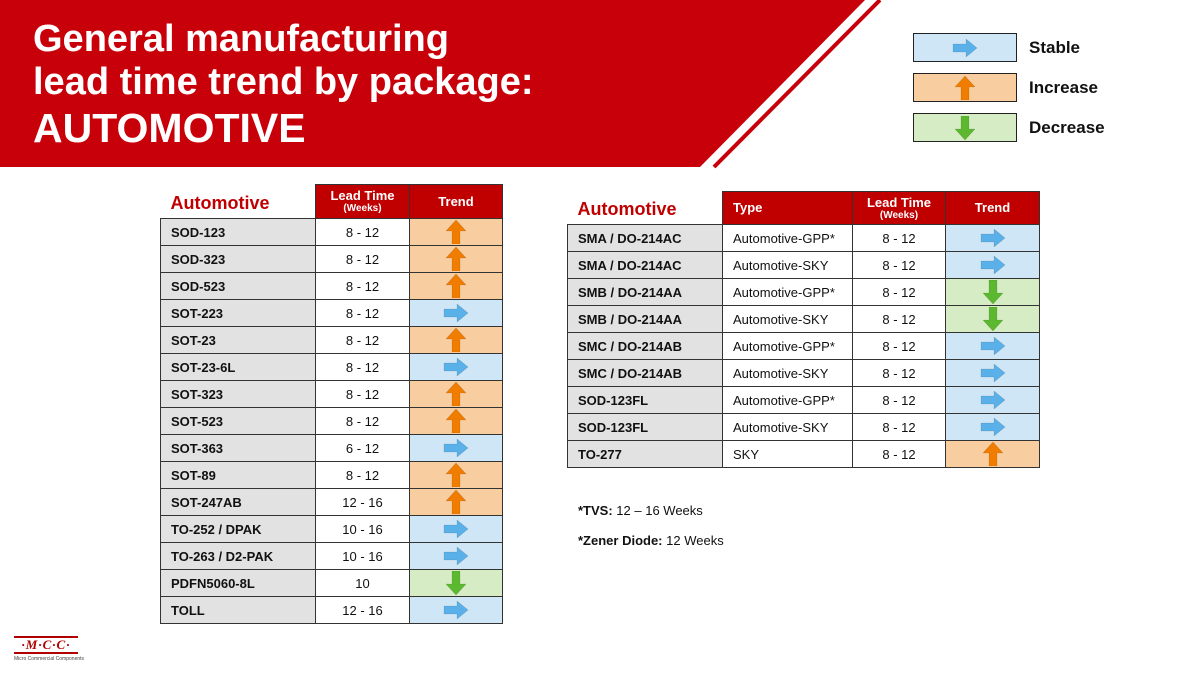  Describe the element at coordinates (241, 39) in the screenshot. I see `title-line-1: General manufacturing` at that location.